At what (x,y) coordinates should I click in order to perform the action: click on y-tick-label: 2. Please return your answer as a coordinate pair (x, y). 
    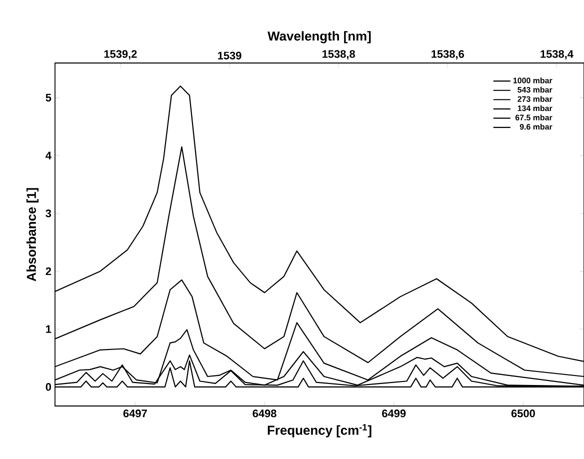
    Looking at the image, I should click on (49, 271).